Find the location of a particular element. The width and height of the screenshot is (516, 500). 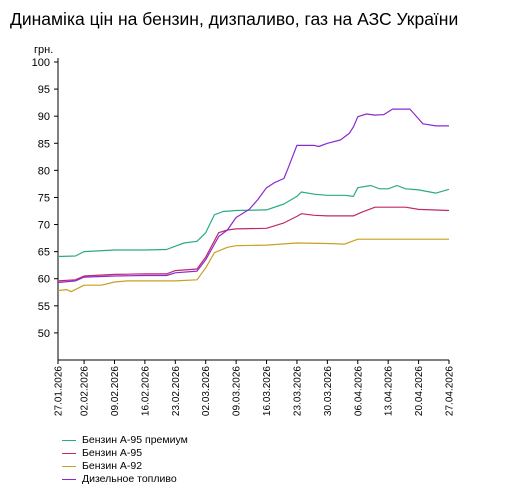

x-tick-label: 23.03.2026 is located at coordinates (297, 391).